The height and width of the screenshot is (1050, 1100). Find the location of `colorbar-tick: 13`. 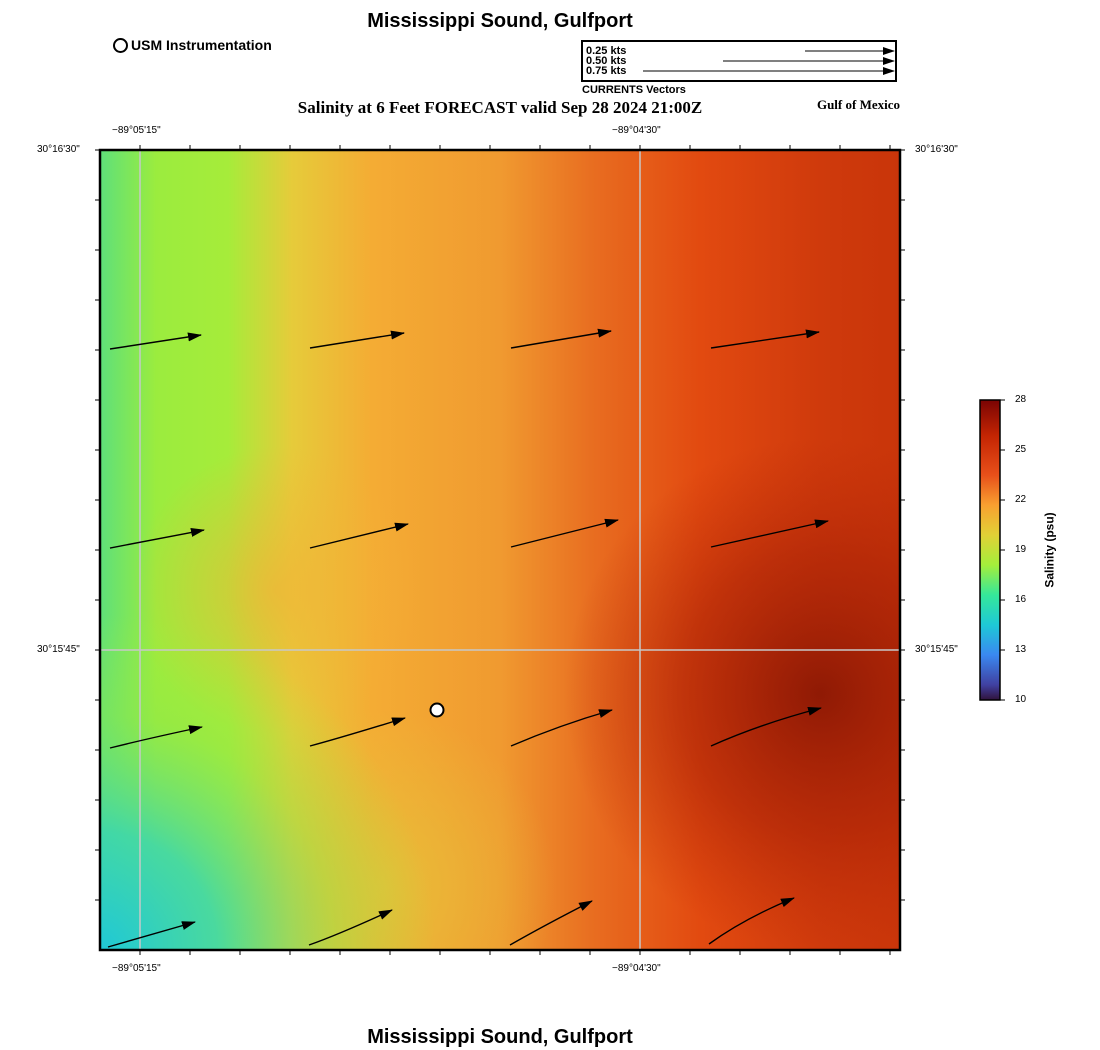

colorbar-tick: 13 is located at coordinates (1021, 649).